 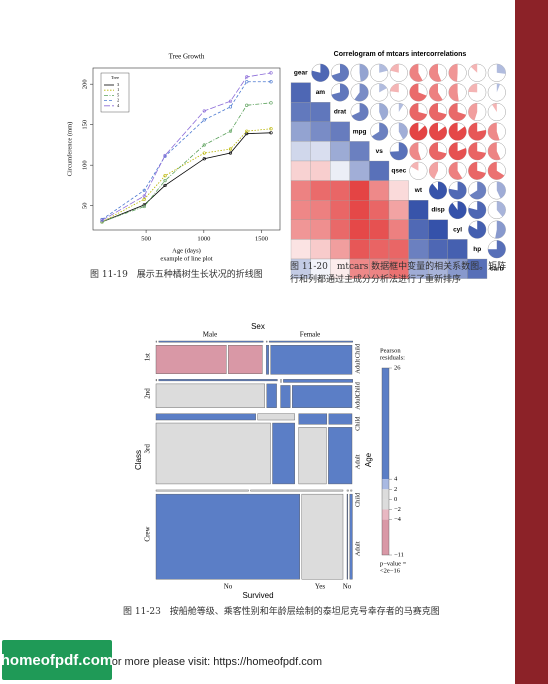 I want to click on chart-title: Correlogram of mtcars intercorrelations, so click(x=400, y=54).